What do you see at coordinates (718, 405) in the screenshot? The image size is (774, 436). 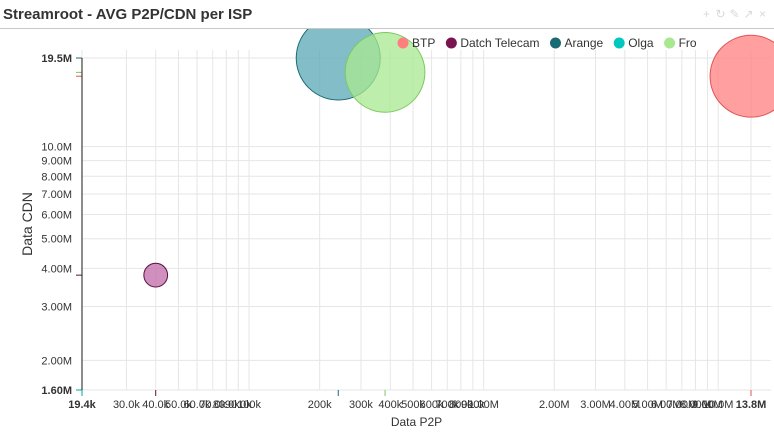 I see `x-tick-label: 10.0M` at bounding box center [718, 405].